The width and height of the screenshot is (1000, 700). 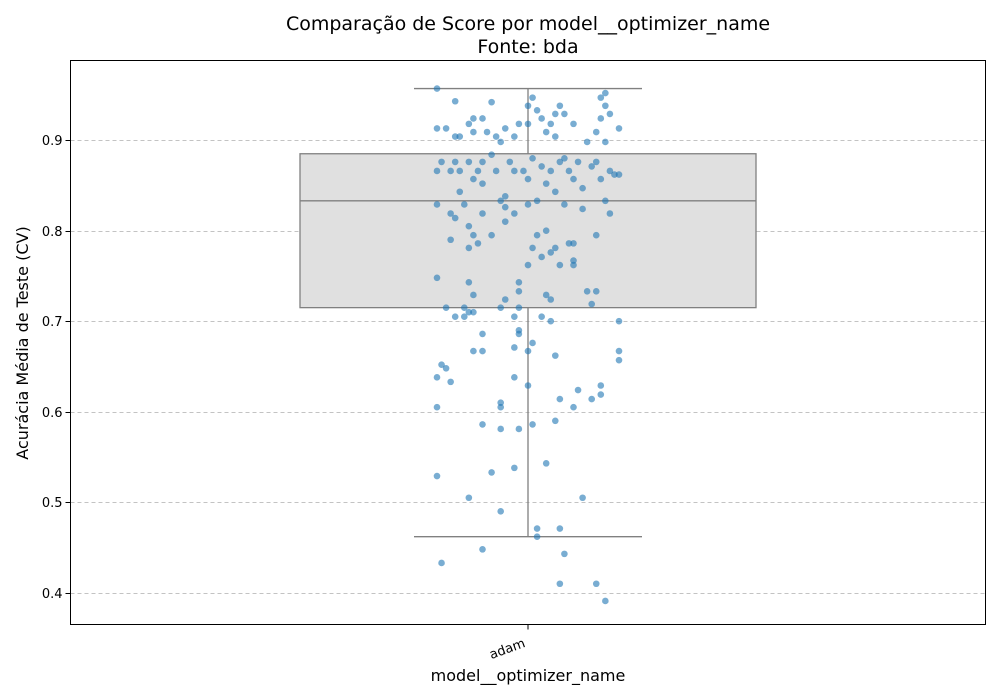 What do you see at coordinates (52, 594) in the screenshot?
I see `y-tick-label: 0.4` at bounding box center [52, 594].